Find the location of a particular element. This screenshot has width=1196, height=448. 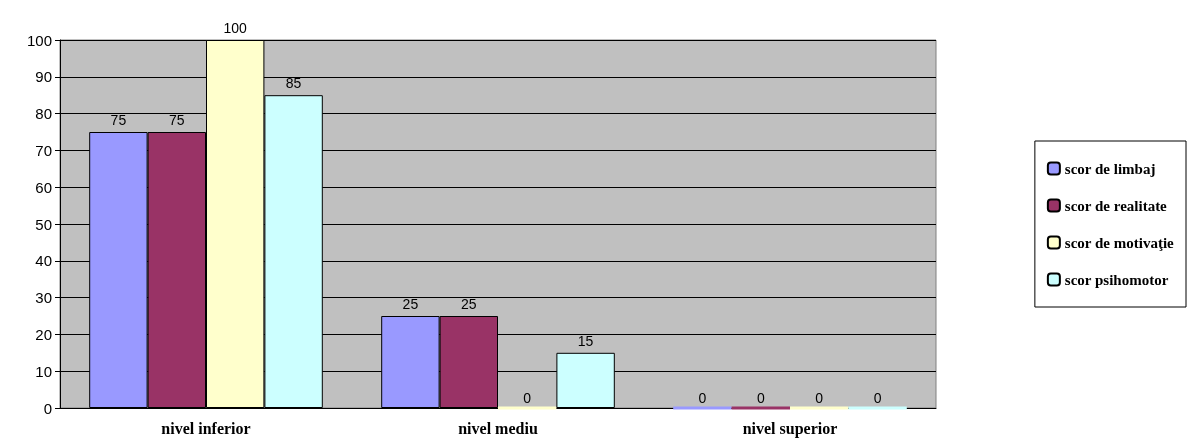

y-tick-label: 30 is located at coordinates (43, 298).